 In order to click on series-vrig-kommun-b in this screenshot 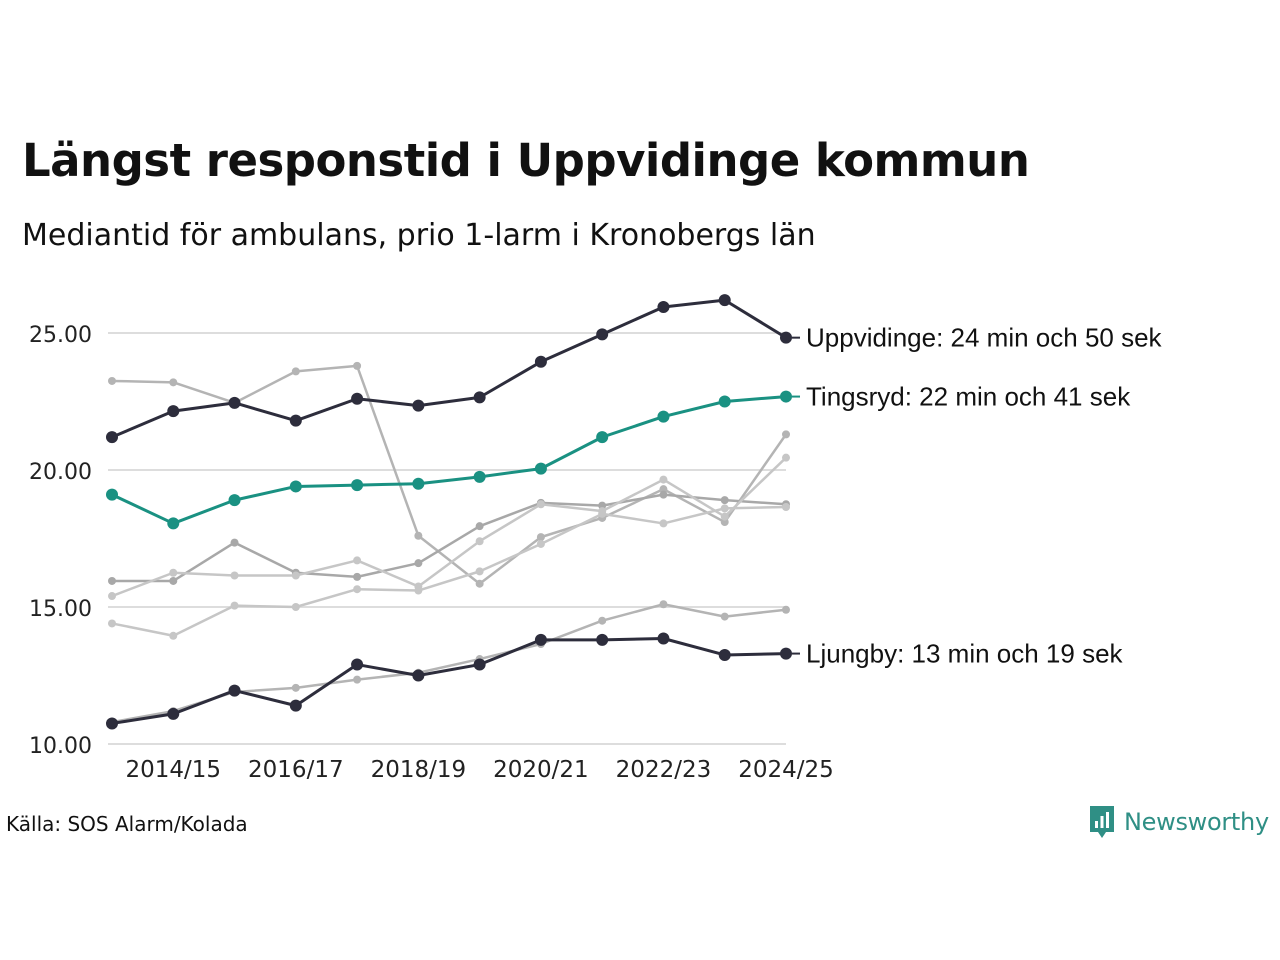, I will do `click(449, 537)`.